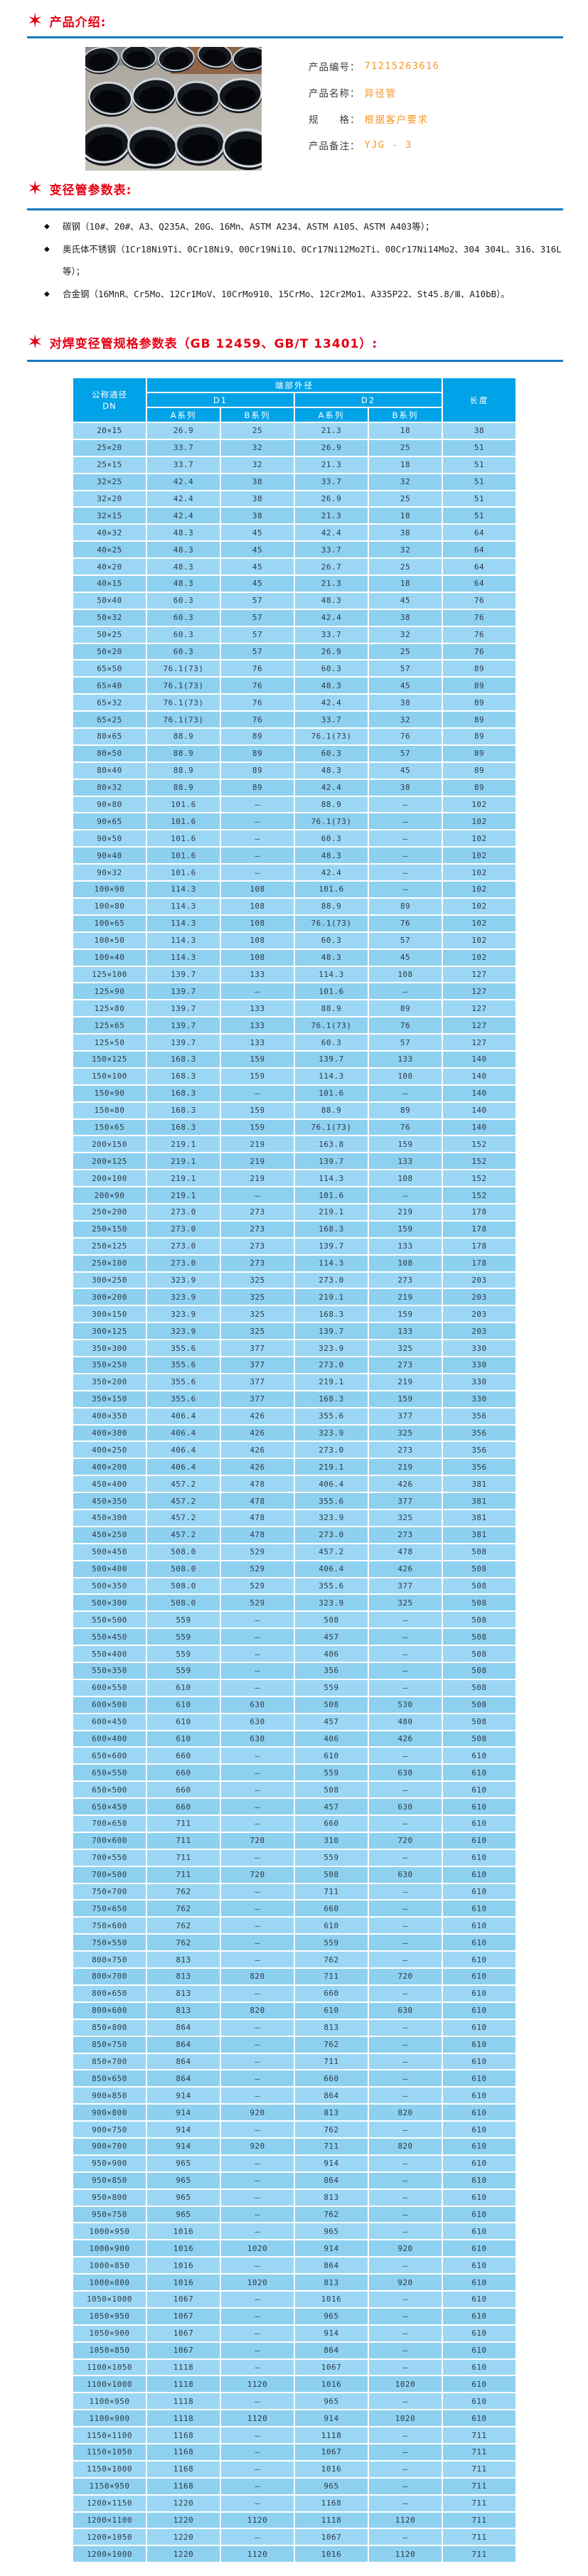 The height and width of the screenshot is (2576, 588). Describe the element at coordinates (294, 2401) in the screenshot. I see `table-row: 1100×950 1118–965–610` at that location.